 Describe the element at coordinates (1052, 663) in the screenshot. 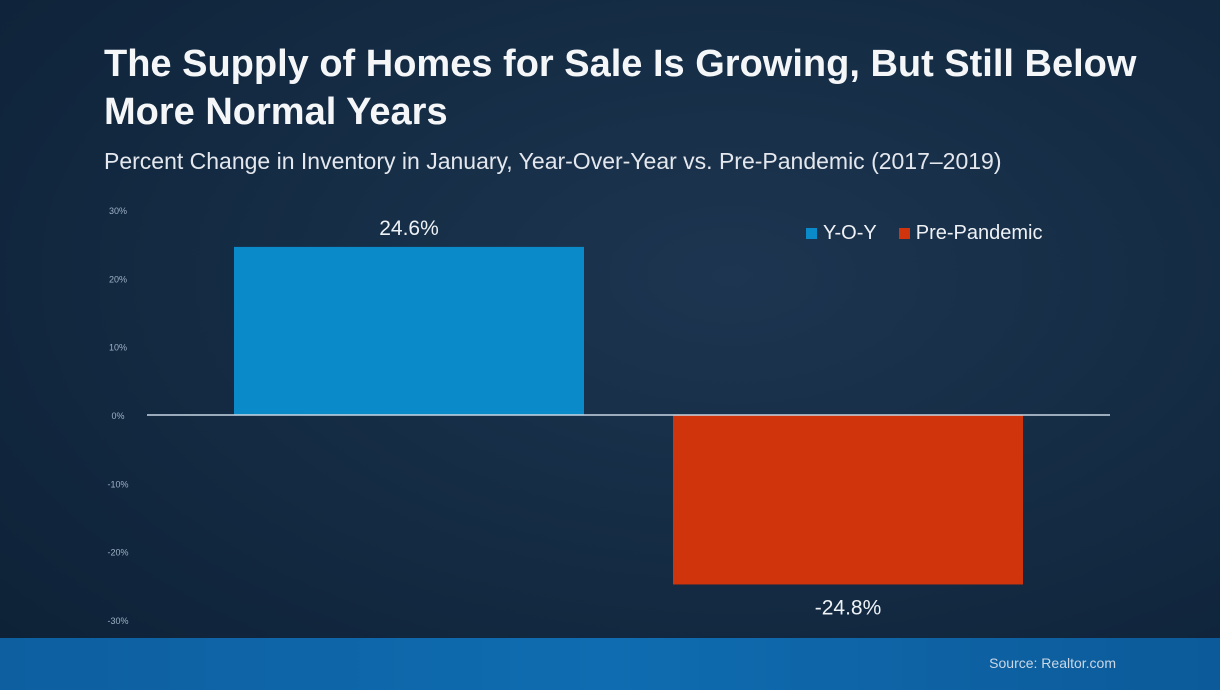

I see `source-label: Source: Realtor.com` at that location.